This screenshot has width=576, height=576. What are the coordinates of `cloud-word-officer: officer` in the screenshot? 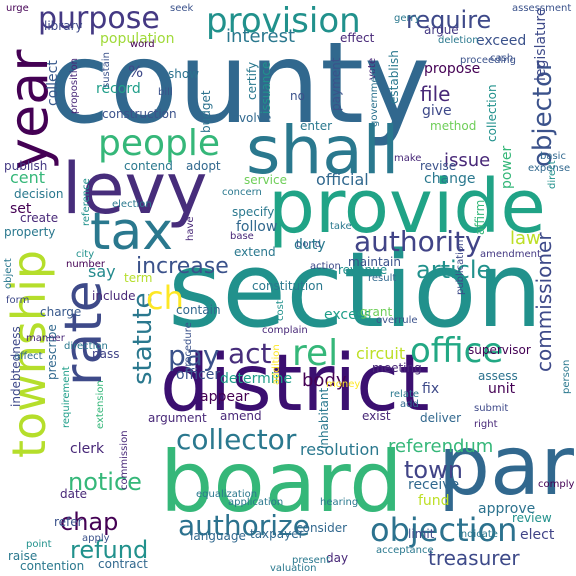 It's located at (198, 375).